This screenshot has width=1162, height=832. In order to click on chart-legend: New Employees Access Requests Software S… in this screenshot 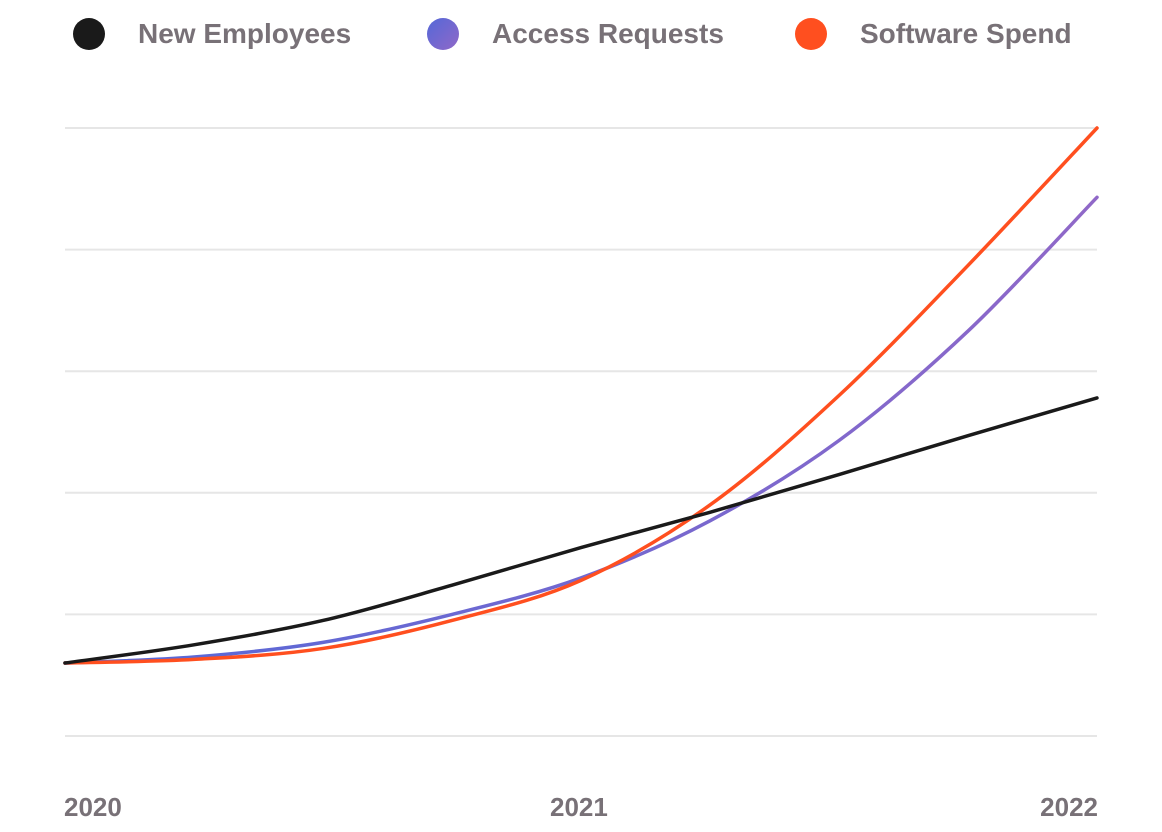, I will do `click(581, 34)`.